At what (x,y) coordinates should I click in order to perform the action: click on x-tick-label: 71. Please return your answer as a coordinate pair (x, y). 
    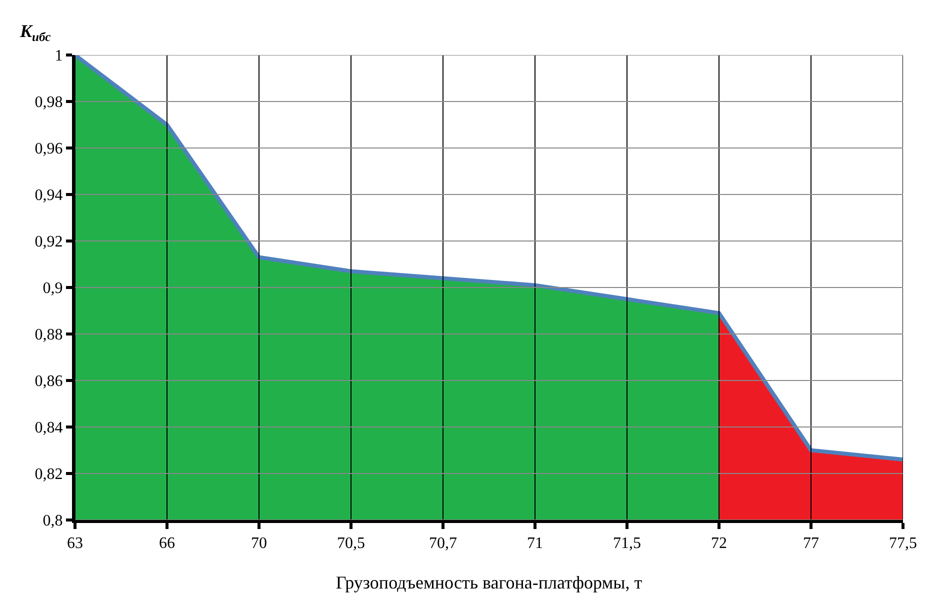
    Looking at the image, I should click on (535, 543).